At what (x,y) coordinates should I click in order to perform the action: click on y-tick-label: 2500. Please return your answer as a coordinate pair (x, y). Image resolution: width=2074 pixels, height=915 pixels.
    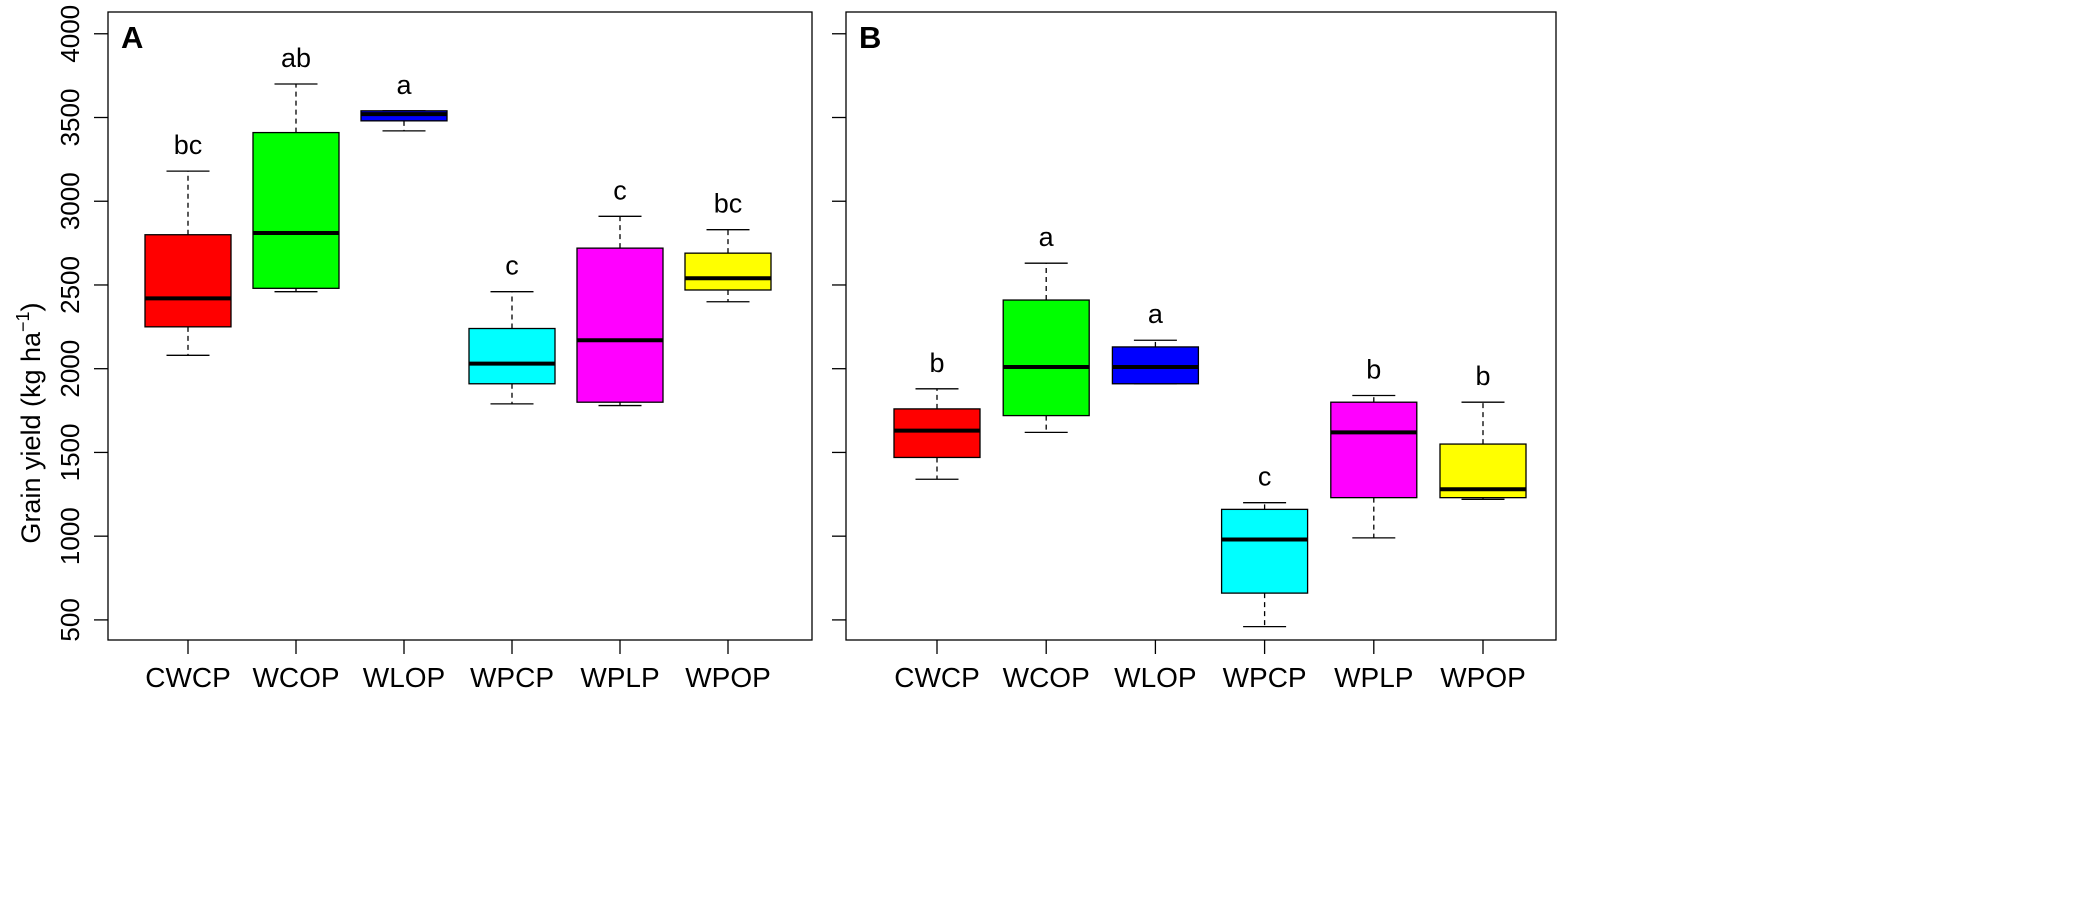
    Looking at the image, I should click on (70, 285).